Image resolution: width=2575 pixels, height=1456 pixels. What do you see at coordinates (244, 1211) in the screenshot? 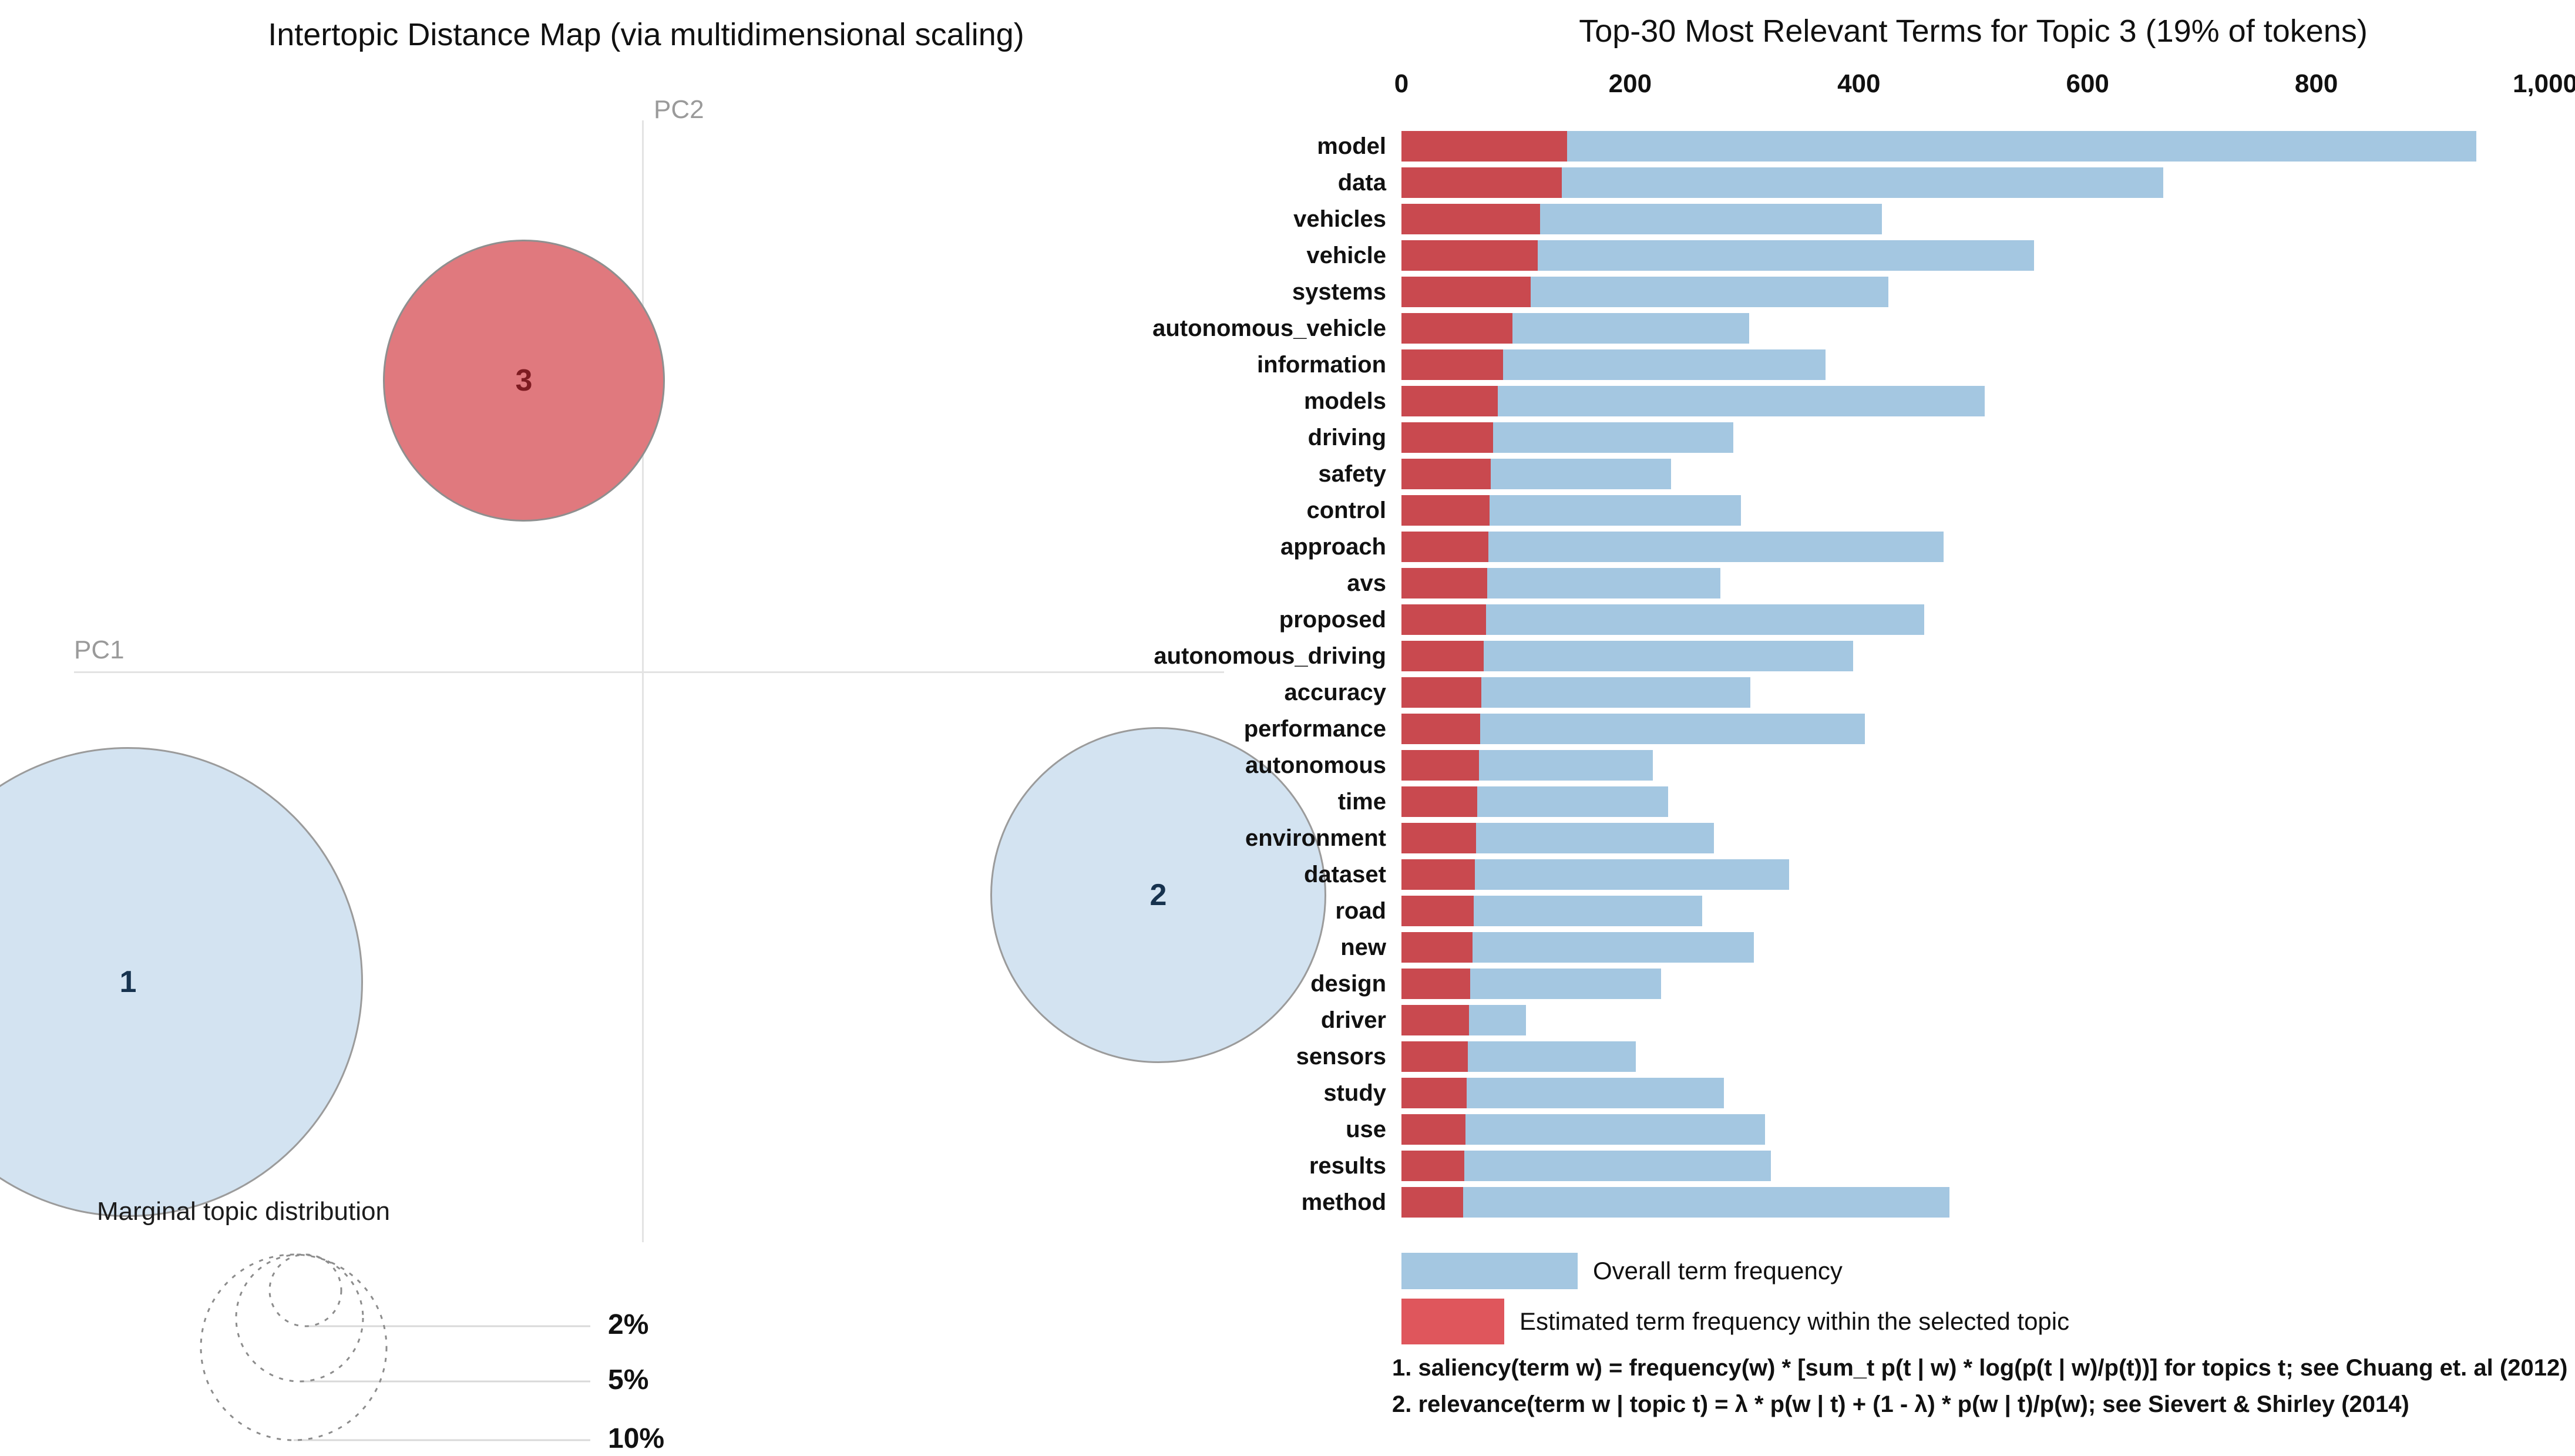
I see `marginal-distribution-title: Marginal topic distribution` at bounding box center [244, 1211].